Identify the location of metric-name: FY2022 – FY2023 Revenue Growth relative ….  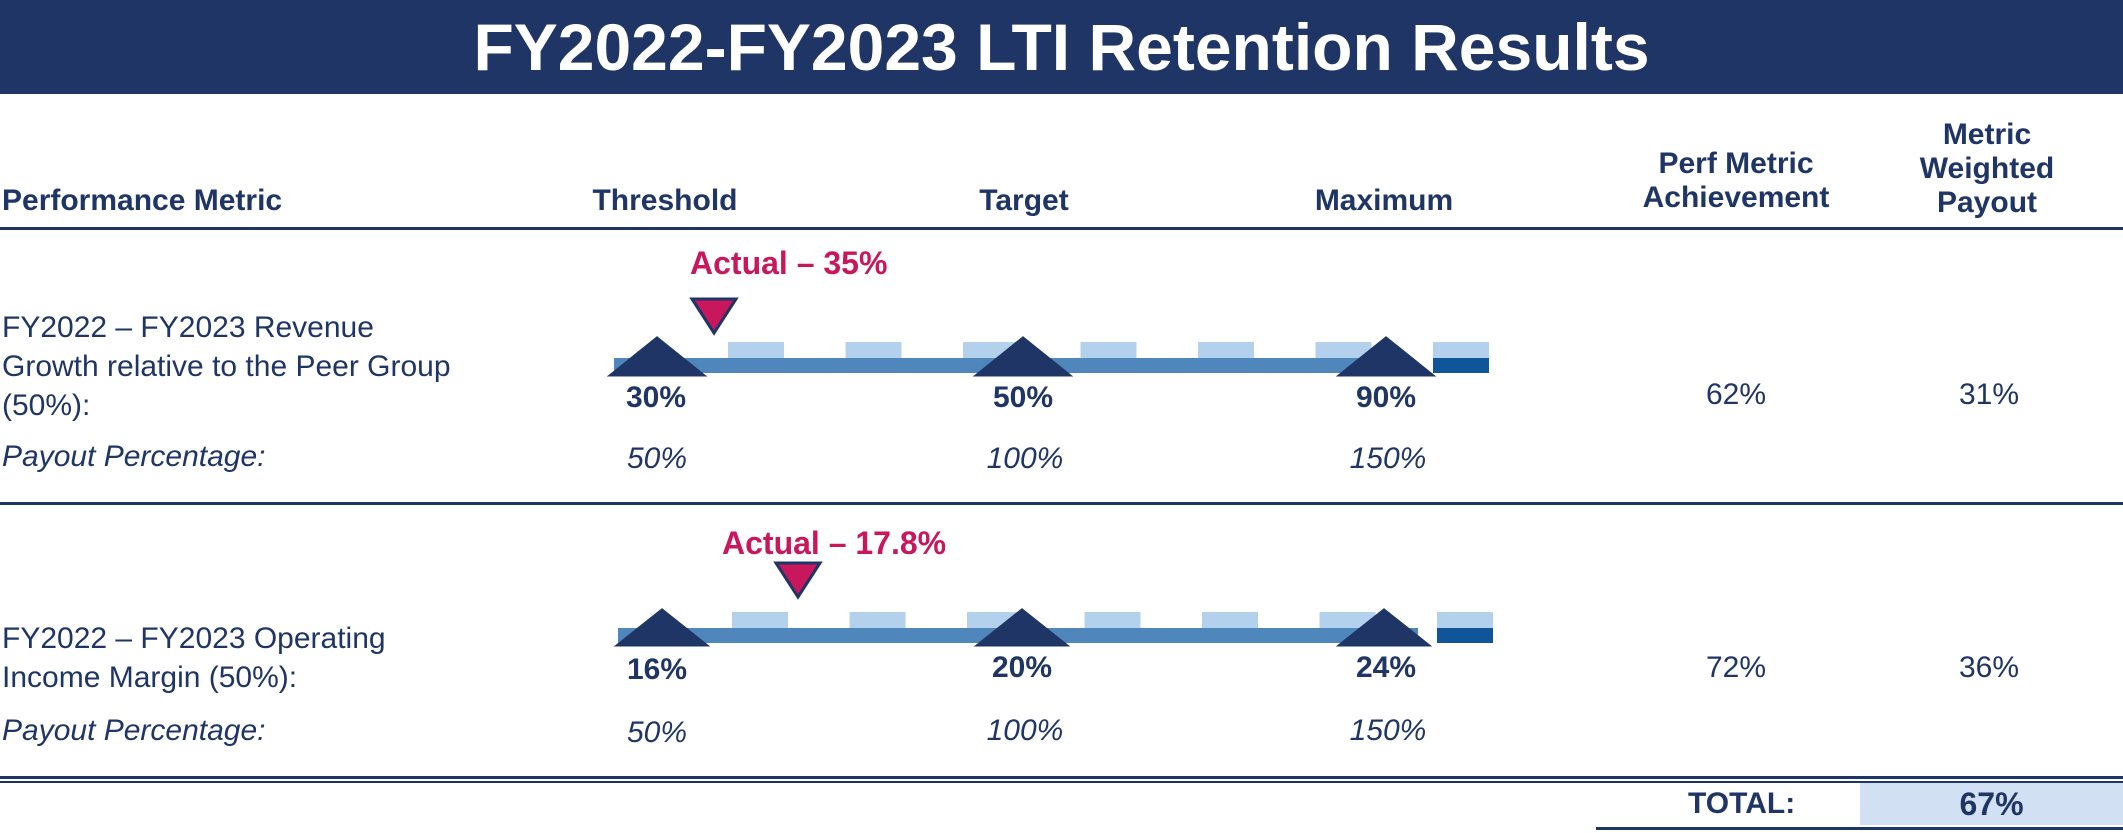
(226, 366).